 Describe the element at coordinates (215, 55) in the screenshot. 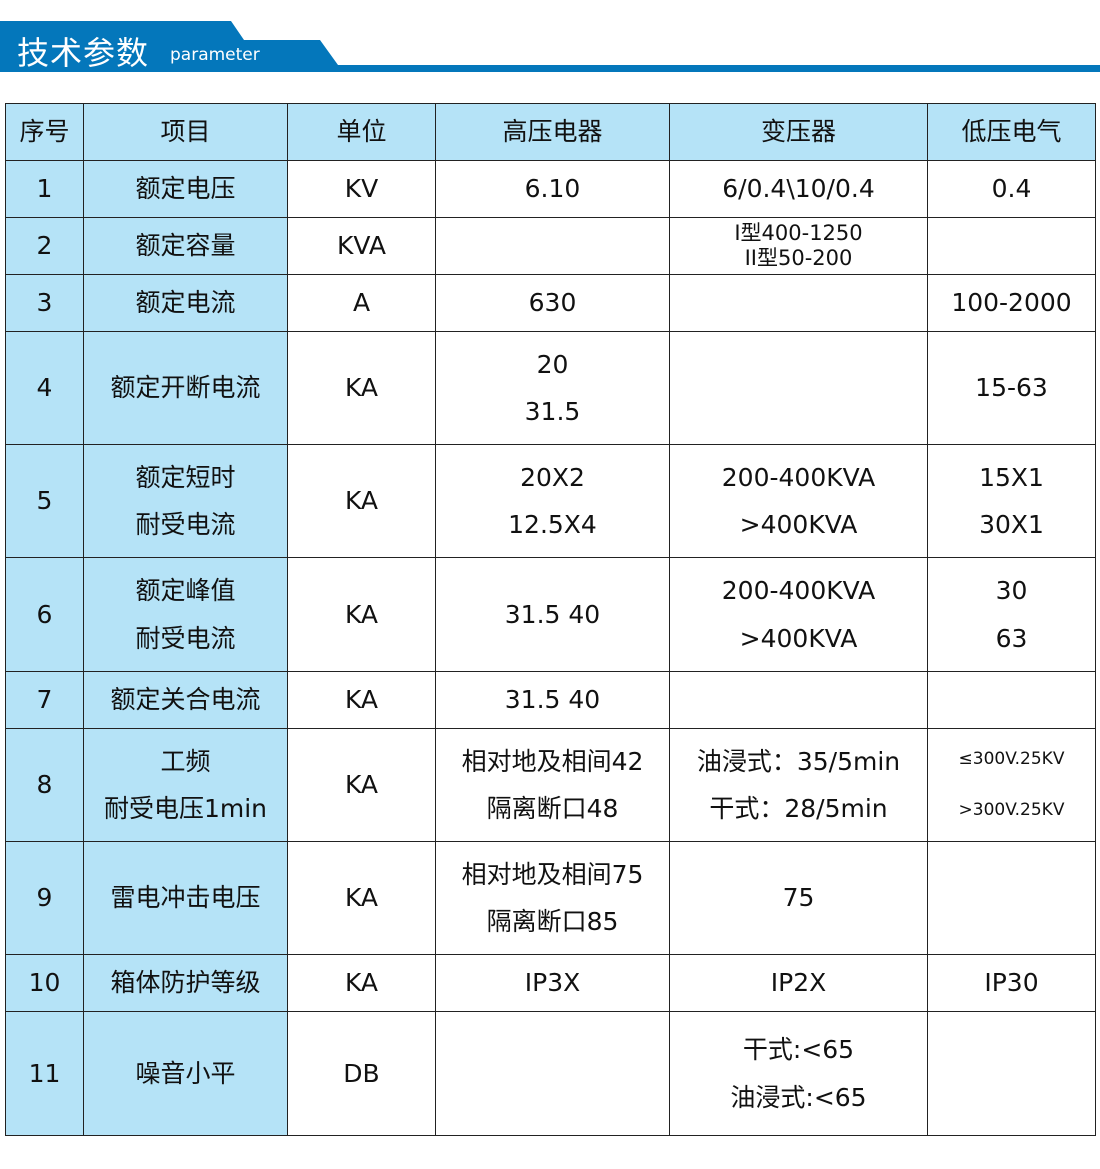

I see `section-subtitle: parameter` at that location.